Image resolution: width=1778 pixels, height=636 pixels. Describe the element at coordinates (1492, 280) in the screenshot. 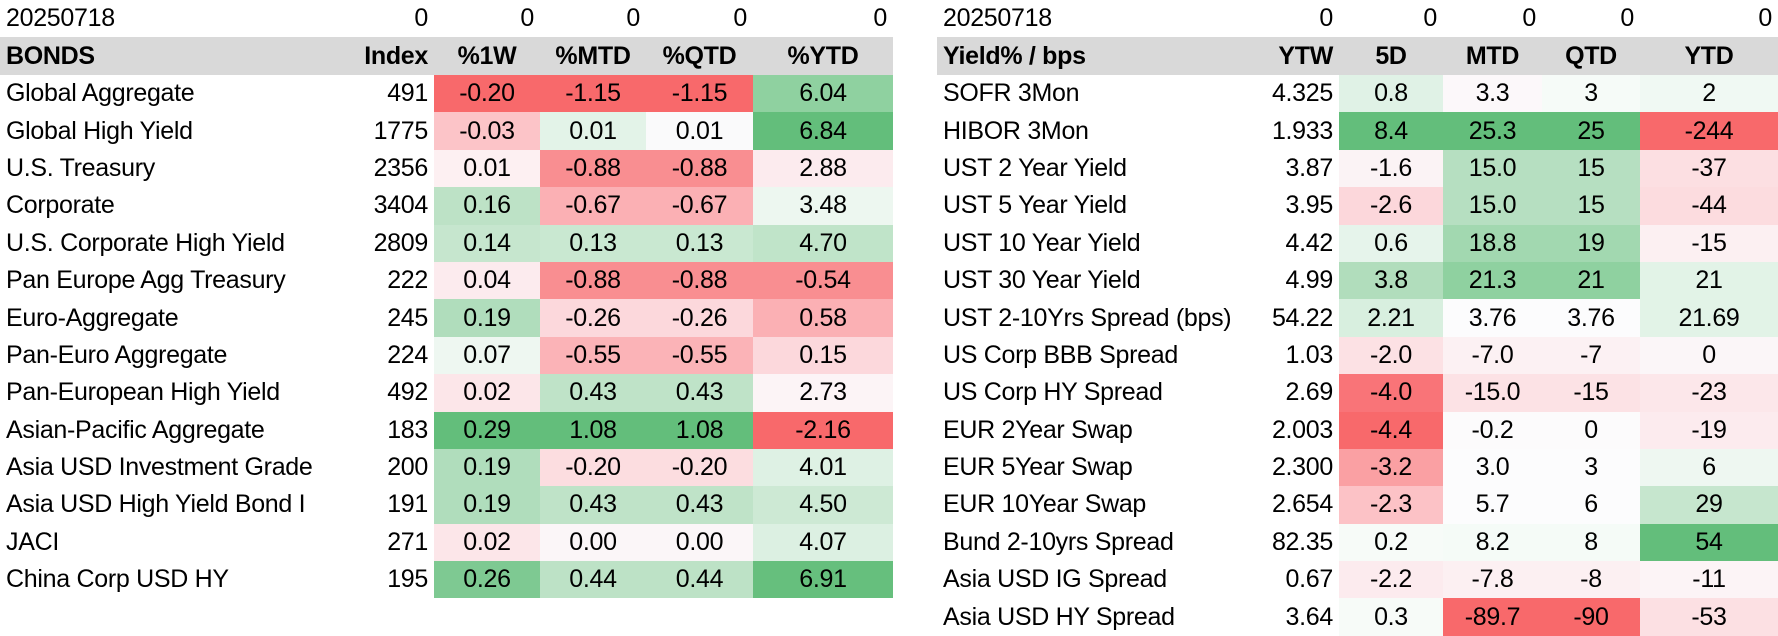

I see `yields-cell-mtd: 21.3` at that location.